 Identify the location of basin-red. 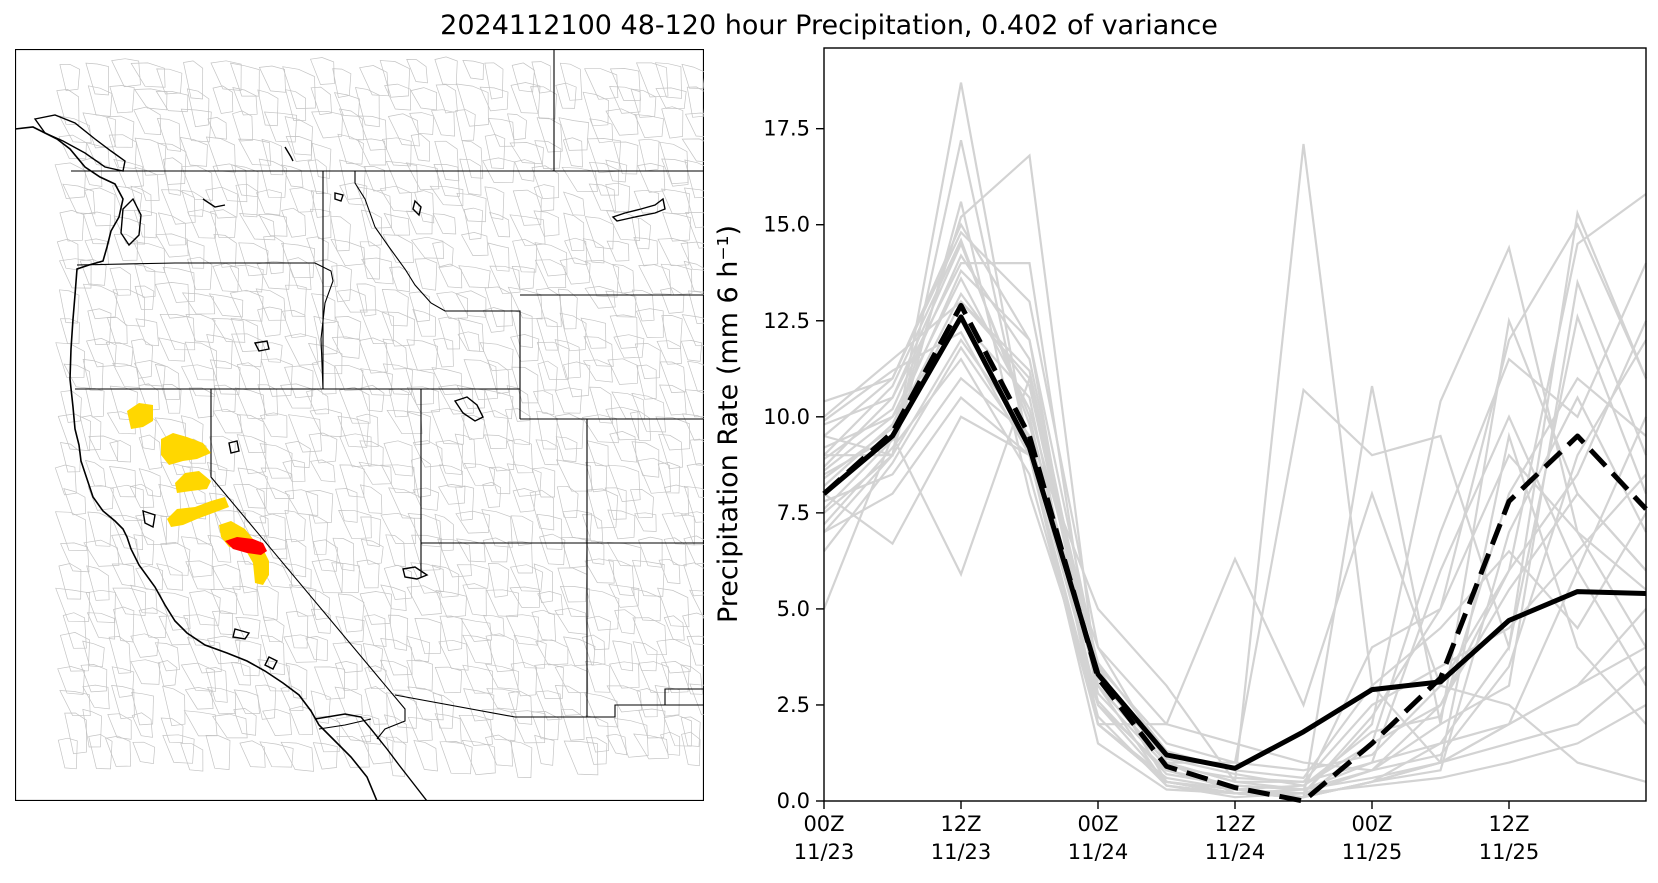
(246, 546).